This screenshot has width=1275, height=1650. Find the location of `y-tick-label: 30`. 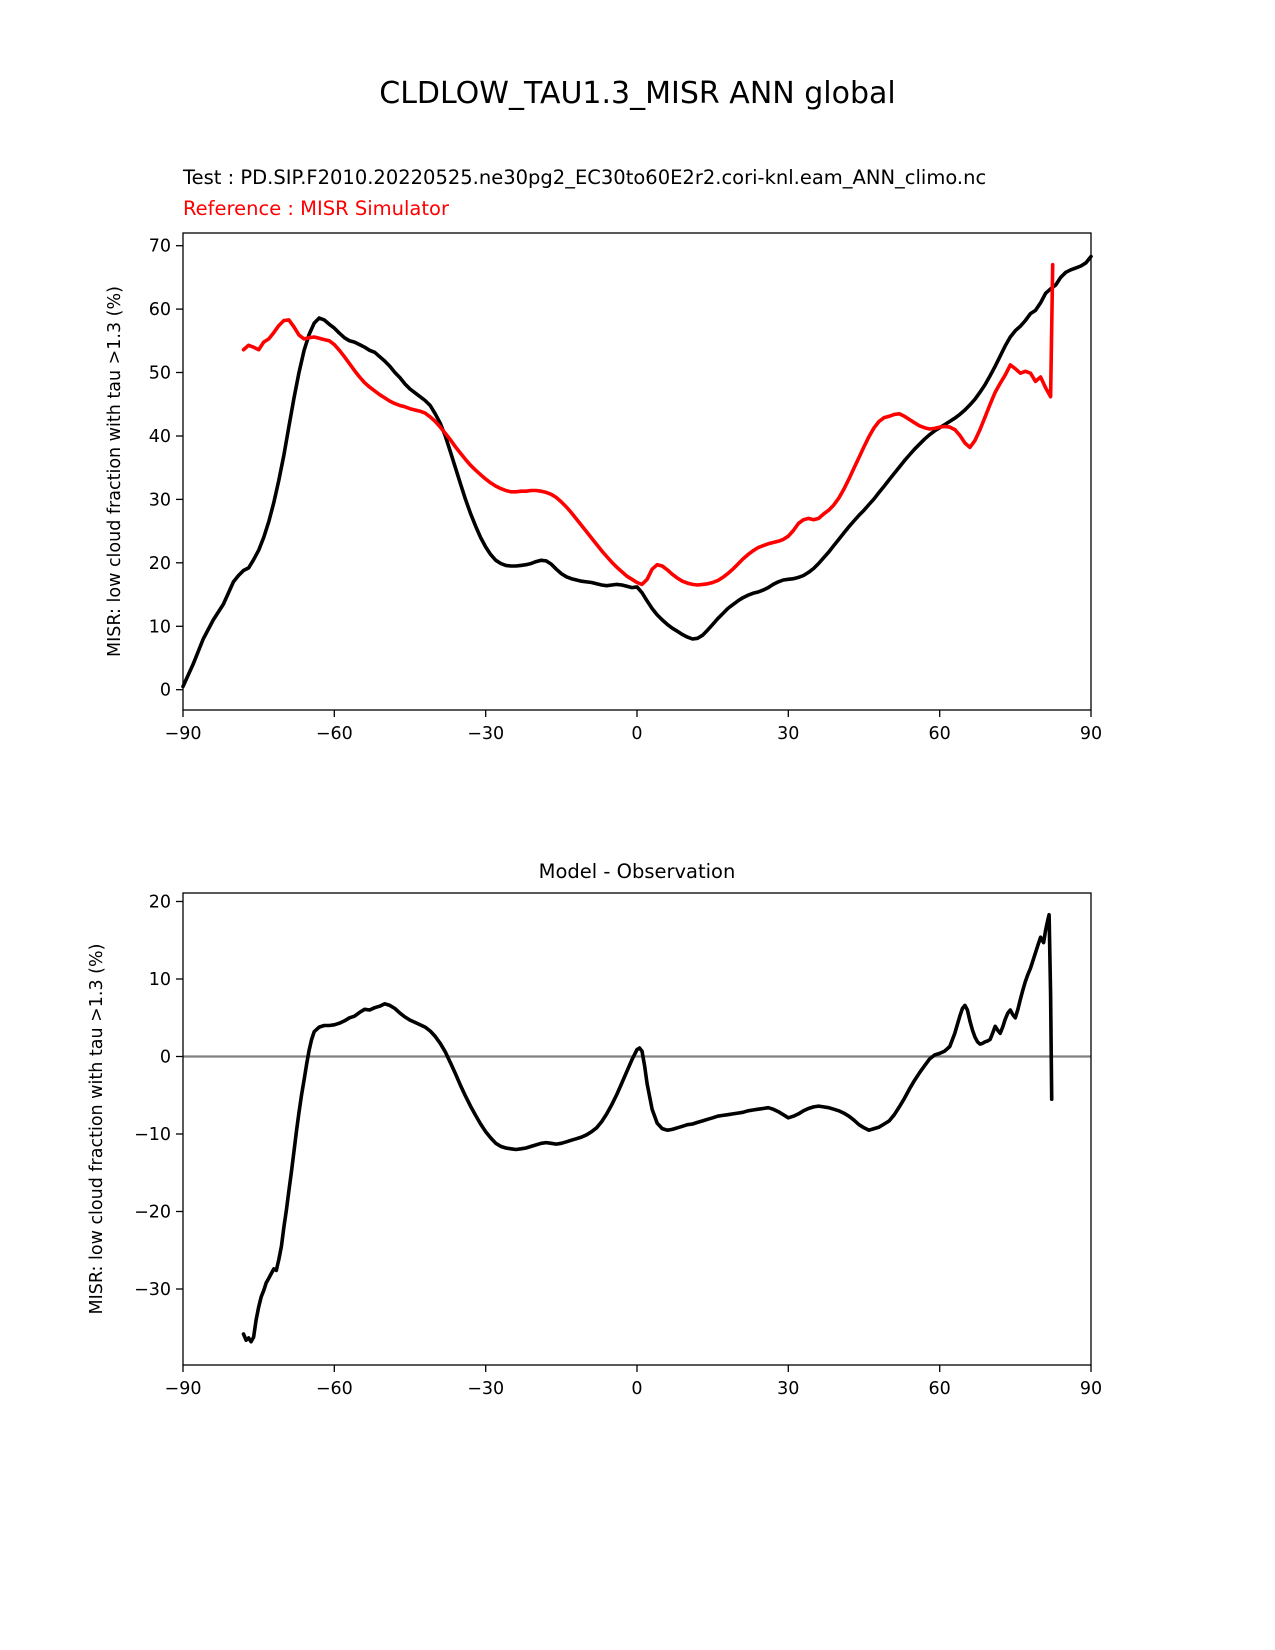

y-tick-label: 30 is located at coordinates (160, 500).